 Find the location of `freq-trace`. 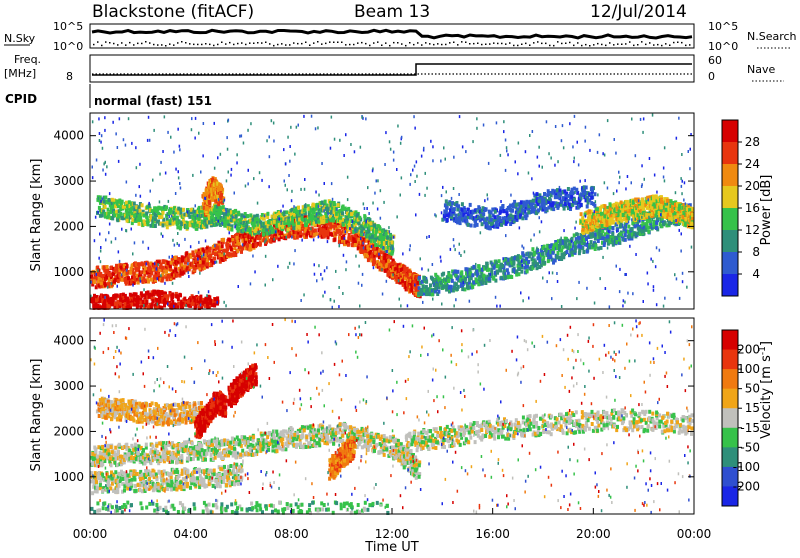

freq-trace is located at coordinates (392, 69).